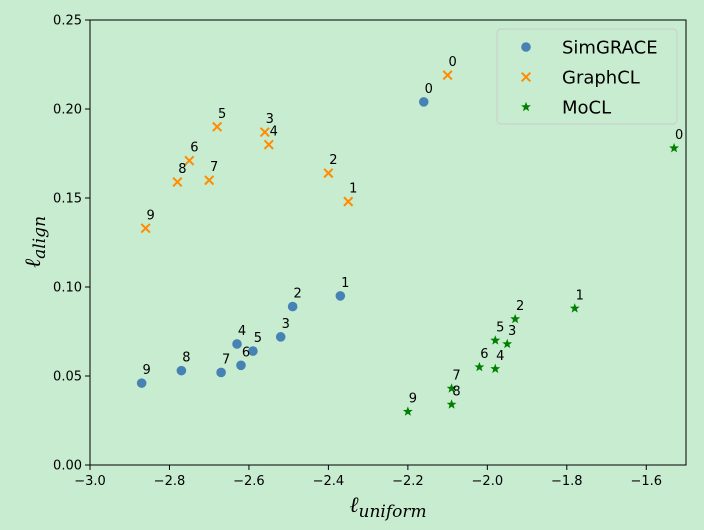 This screenshot has width=704, height=530. What do you see at coordinates (452, 62) in the screenshot?
I see `graphcl-point-label: 0` at bounding box center [452, 62].